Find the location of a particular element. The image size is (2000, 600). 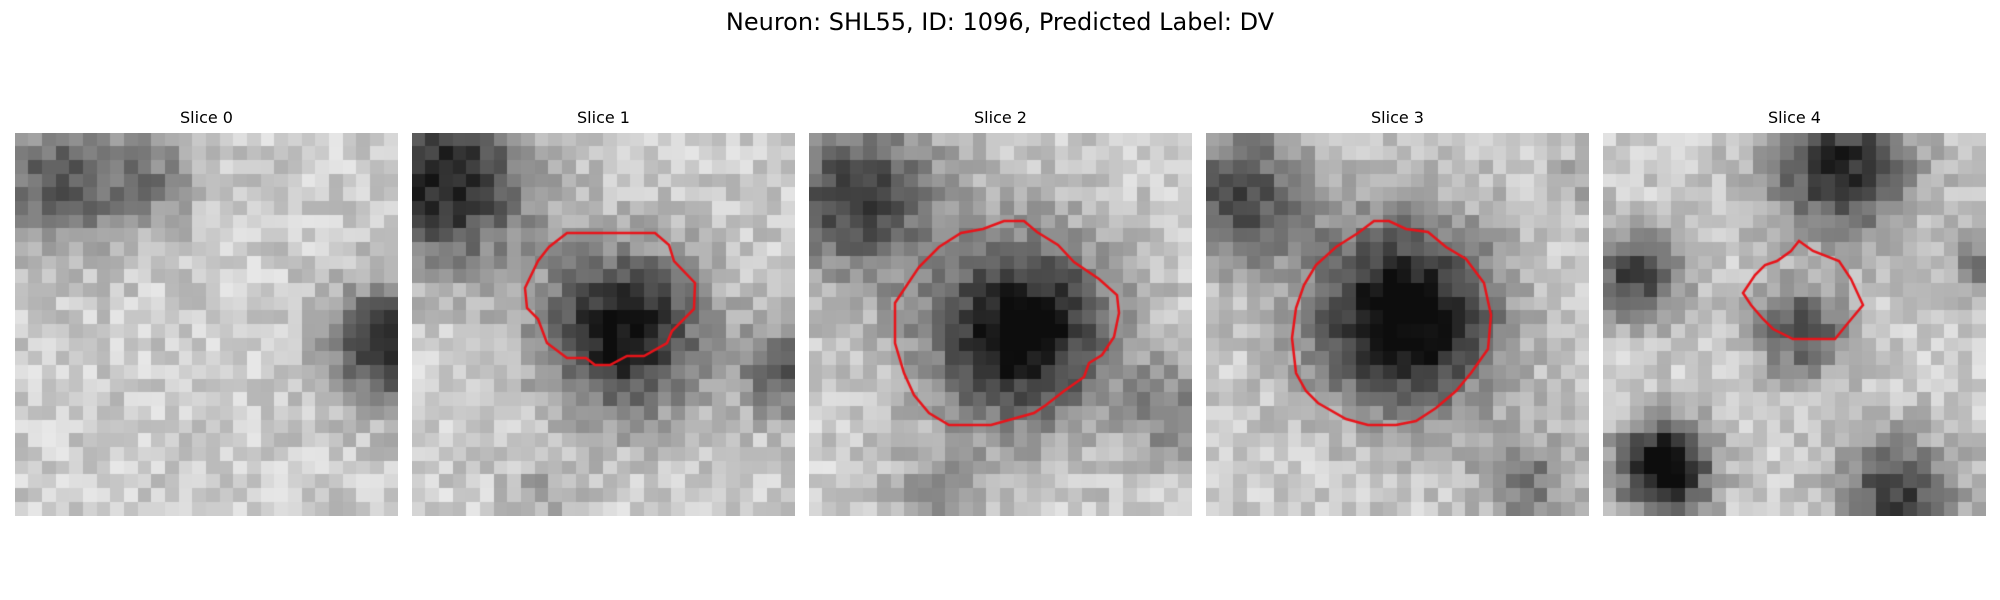

slice-panel-4: Slice 4 is located at coordinates (1794, 312).